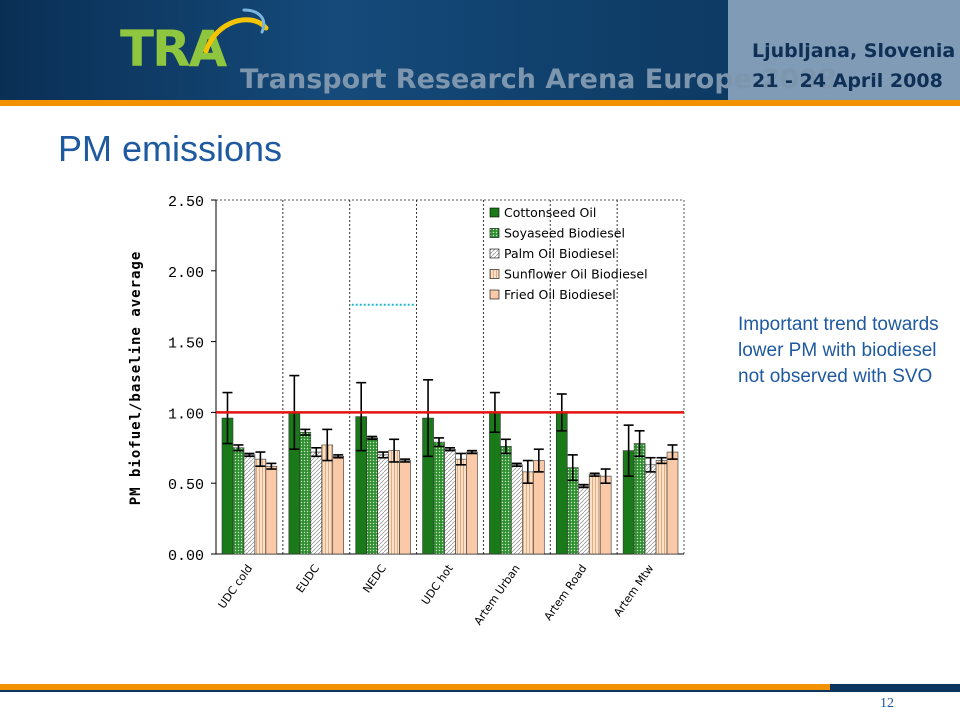  What do you see at coordinates (847, 81) in the screenshot?
I see `conference-dates: 21 - 24 April 2008` at bounding box center [847, 81].